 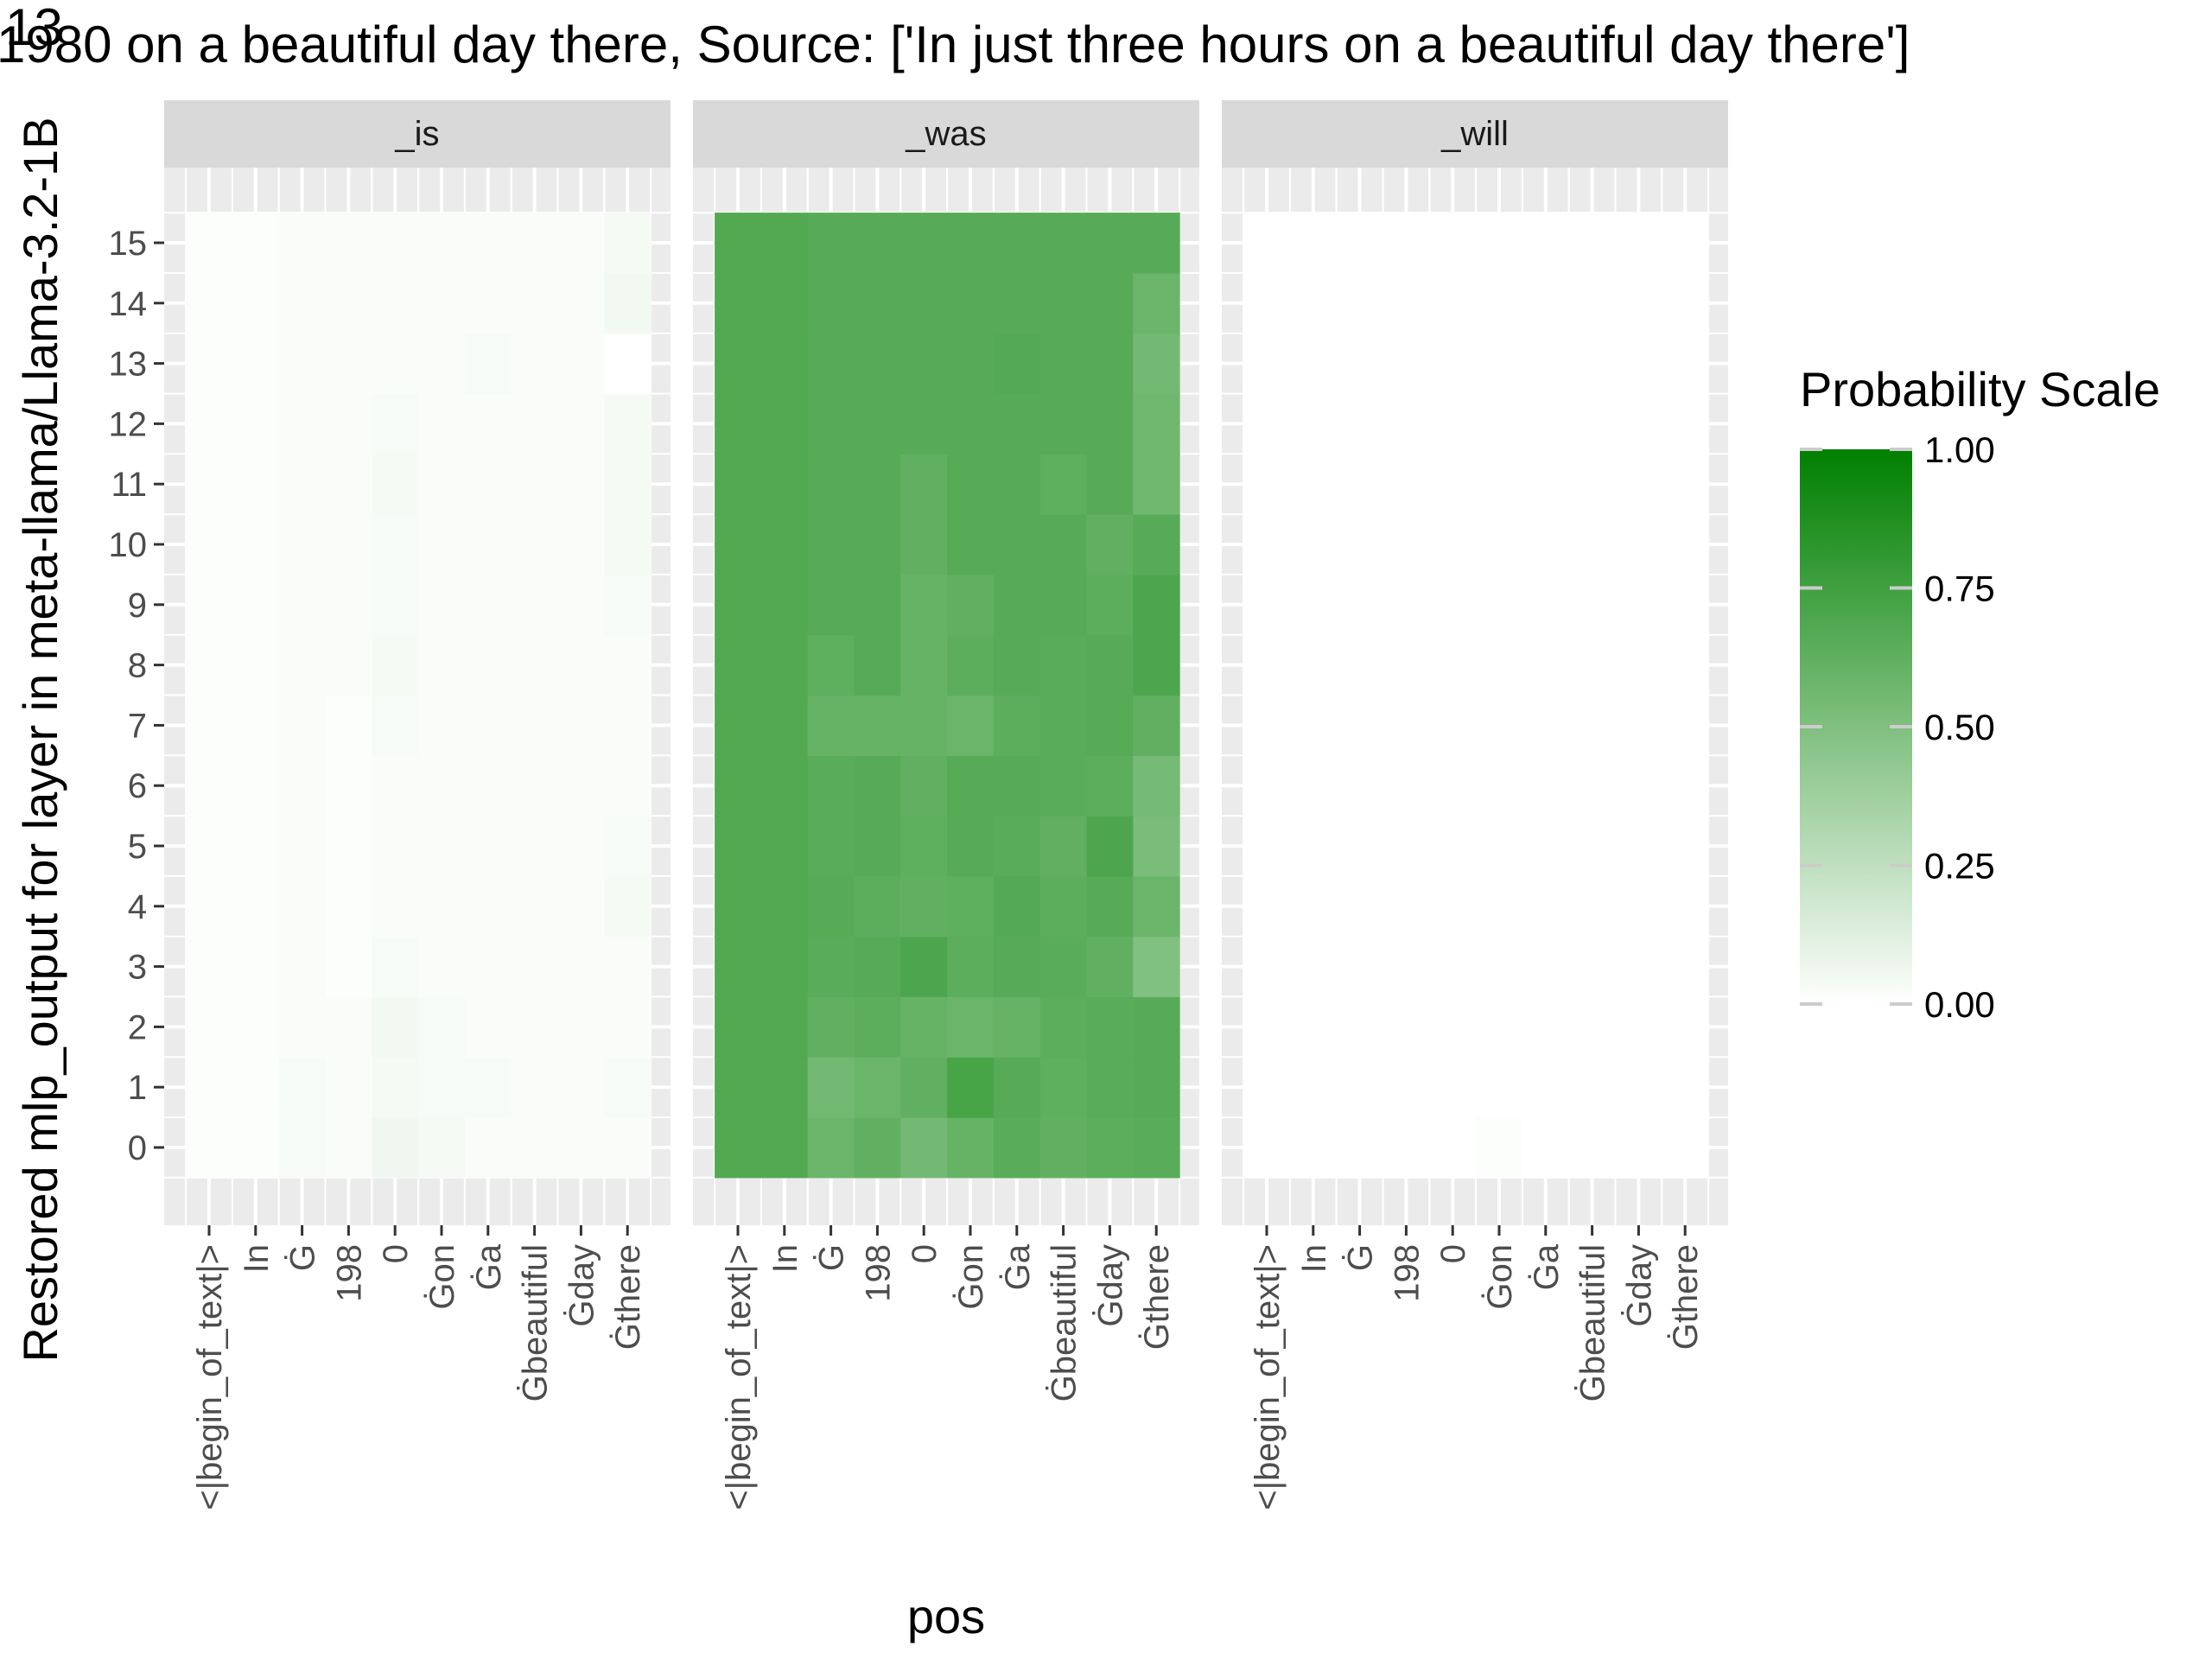 What do you see at coordinates (1474, 134) in the screenshot?
I see `facet-strip-label: _will` at bounding box center [1474, 134].